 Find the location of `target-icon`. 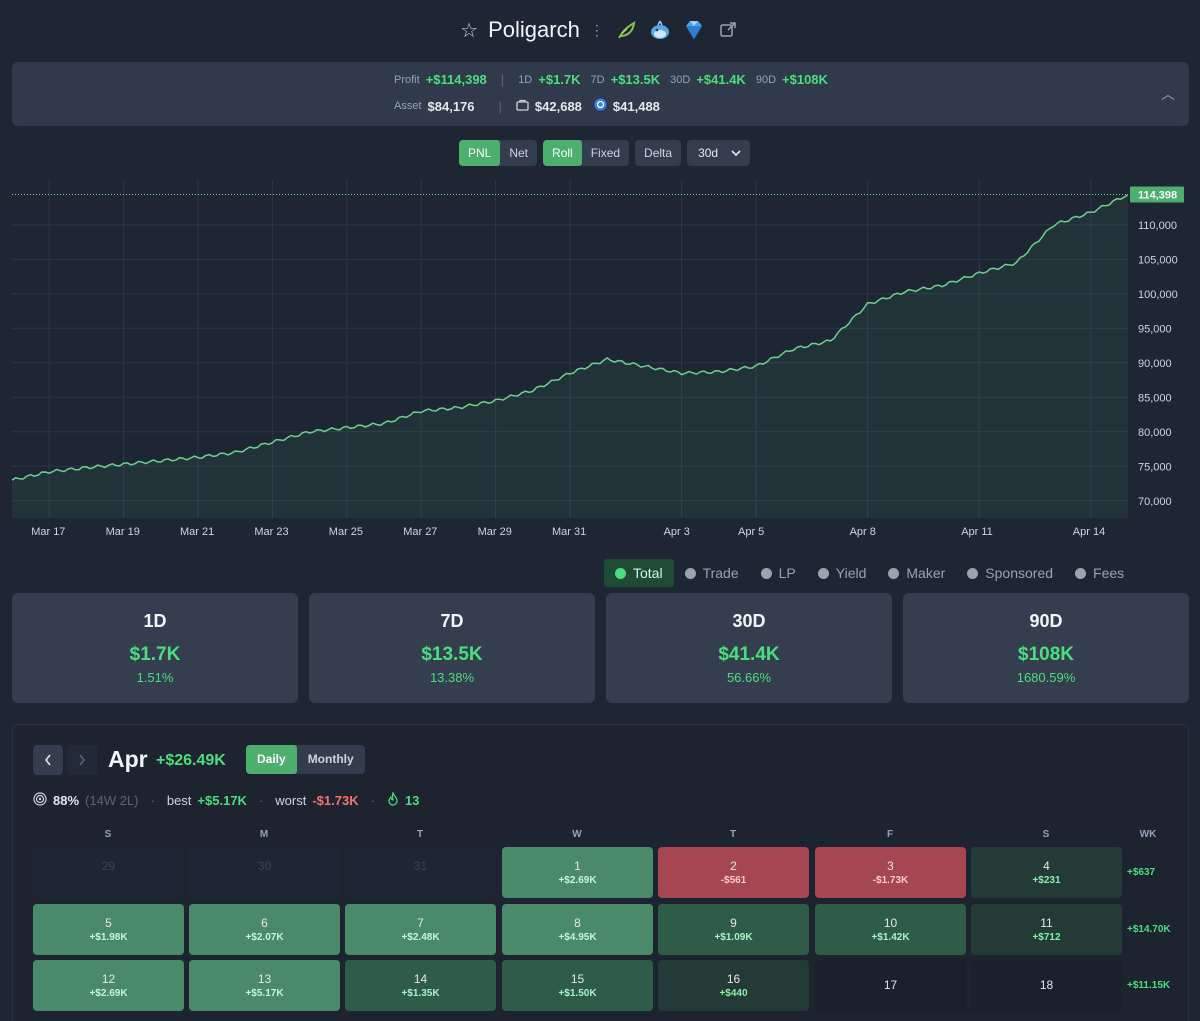

target-icon is located at coordinates (40, 800).